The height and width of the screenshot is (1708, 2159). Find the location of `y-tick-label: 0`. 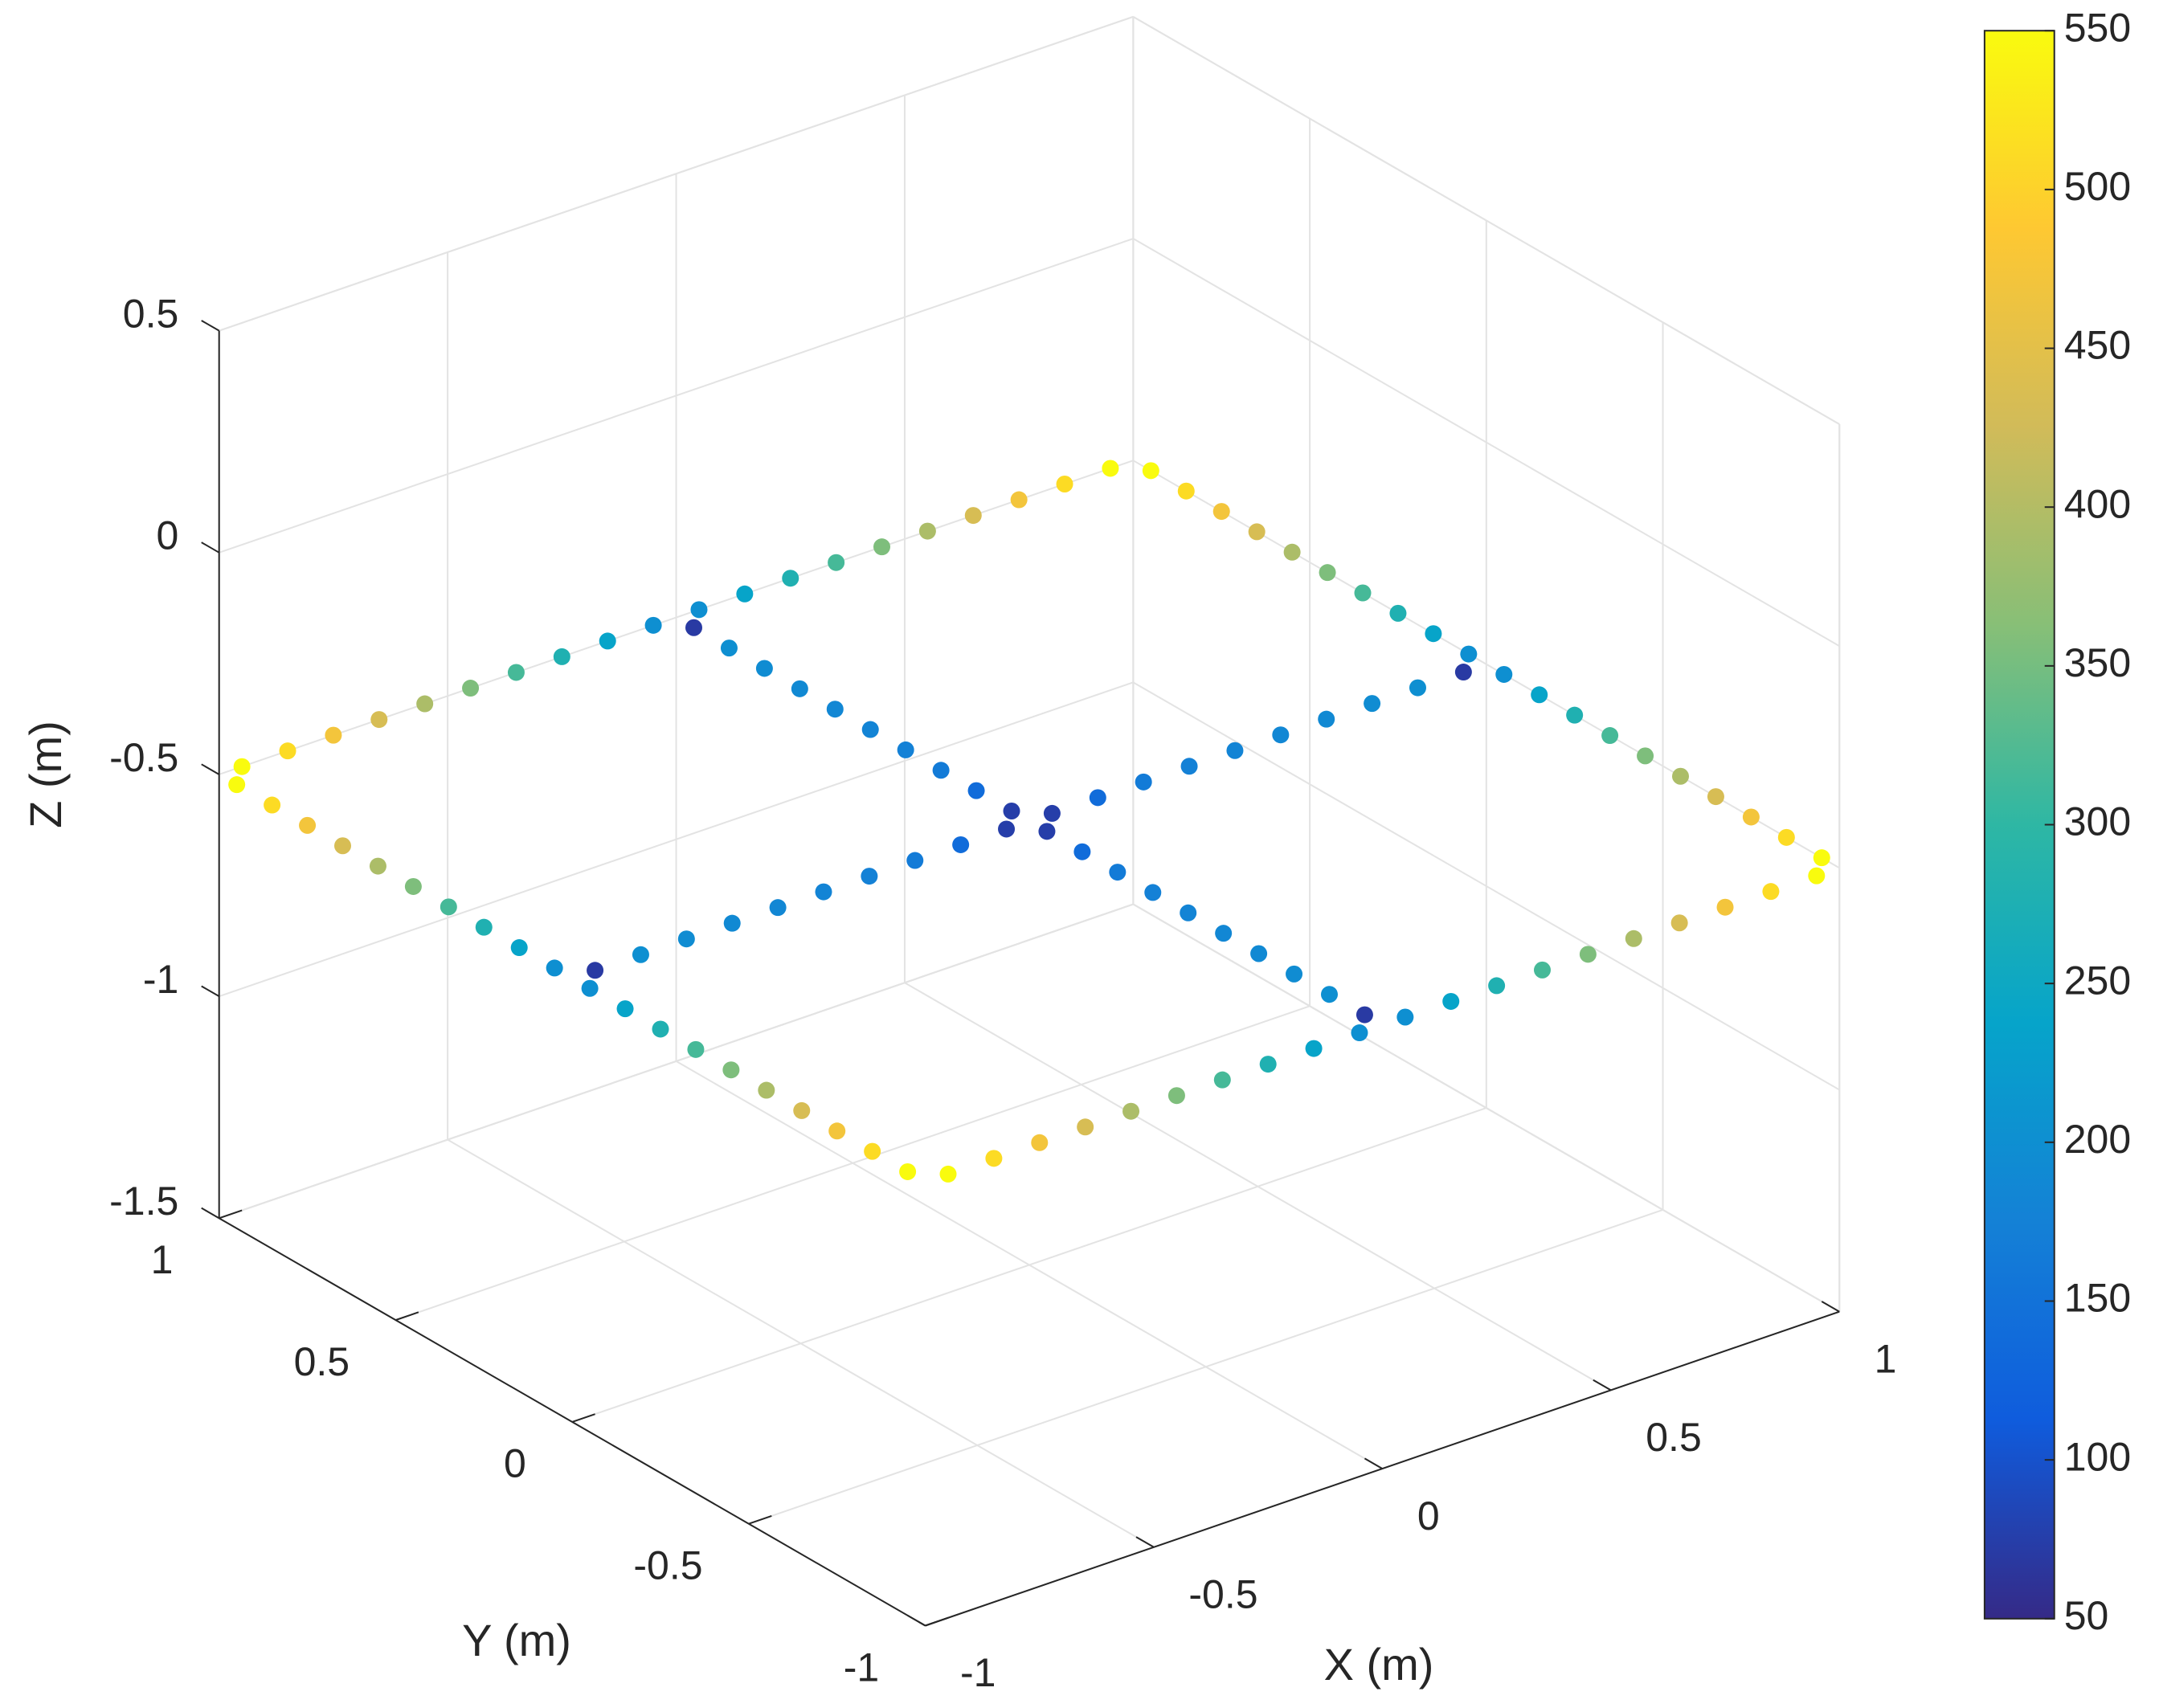

y-tick-label: 0 is located at coordinates (515, 1463).